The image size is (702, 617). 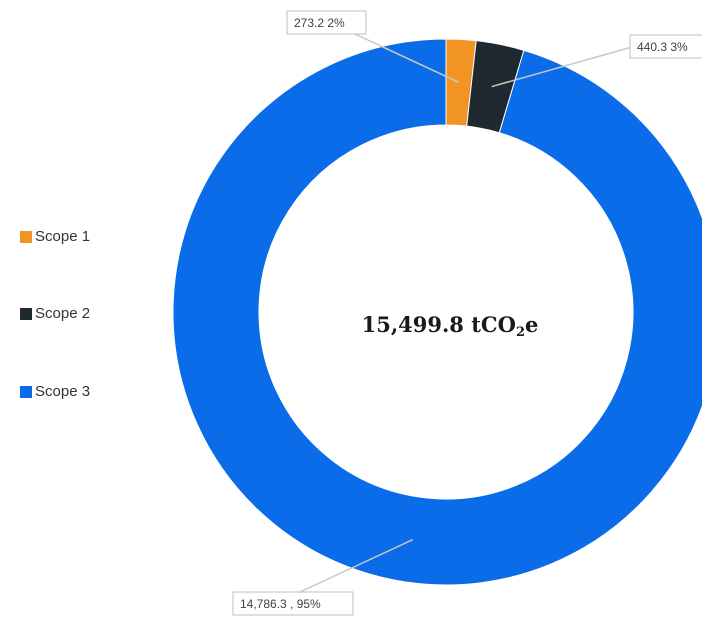 I want to click on center-value: 15,499.8, so click(x=412, y=324).